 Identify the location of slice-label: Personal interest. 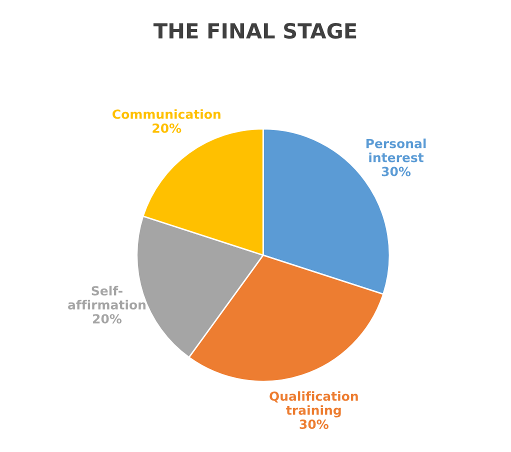
(396, 150).